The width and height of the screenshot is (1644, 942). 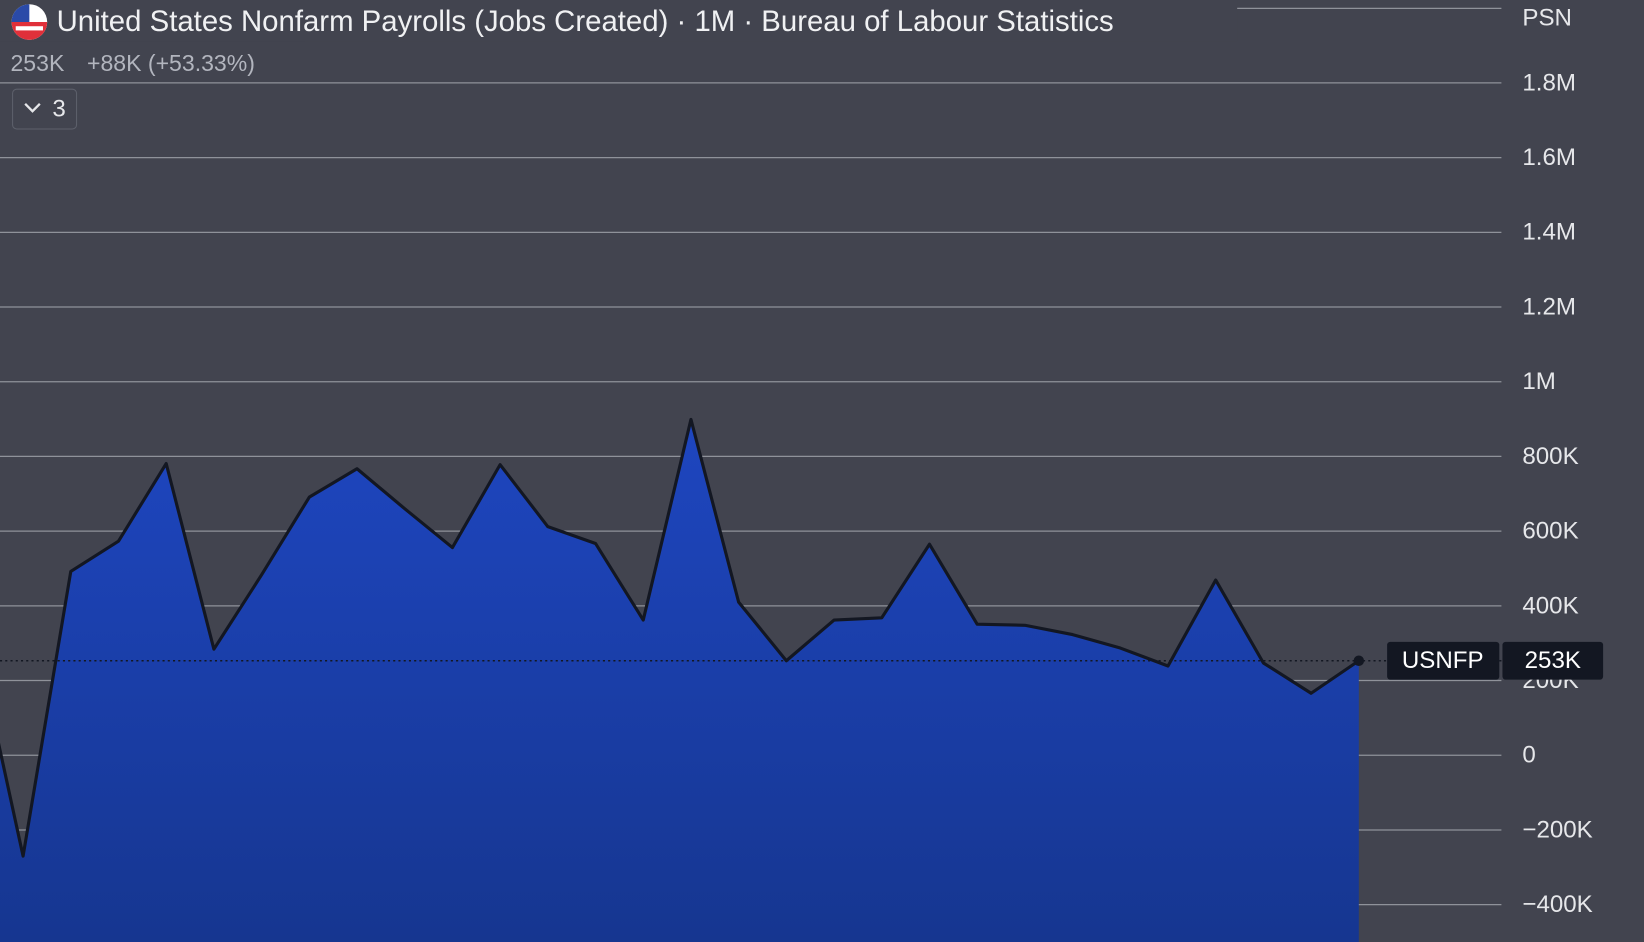 What do you see at coordinates (1550, 605) in the screenshot?
I see `y-tick-label: 400K` at bounding box center [1550, 605].